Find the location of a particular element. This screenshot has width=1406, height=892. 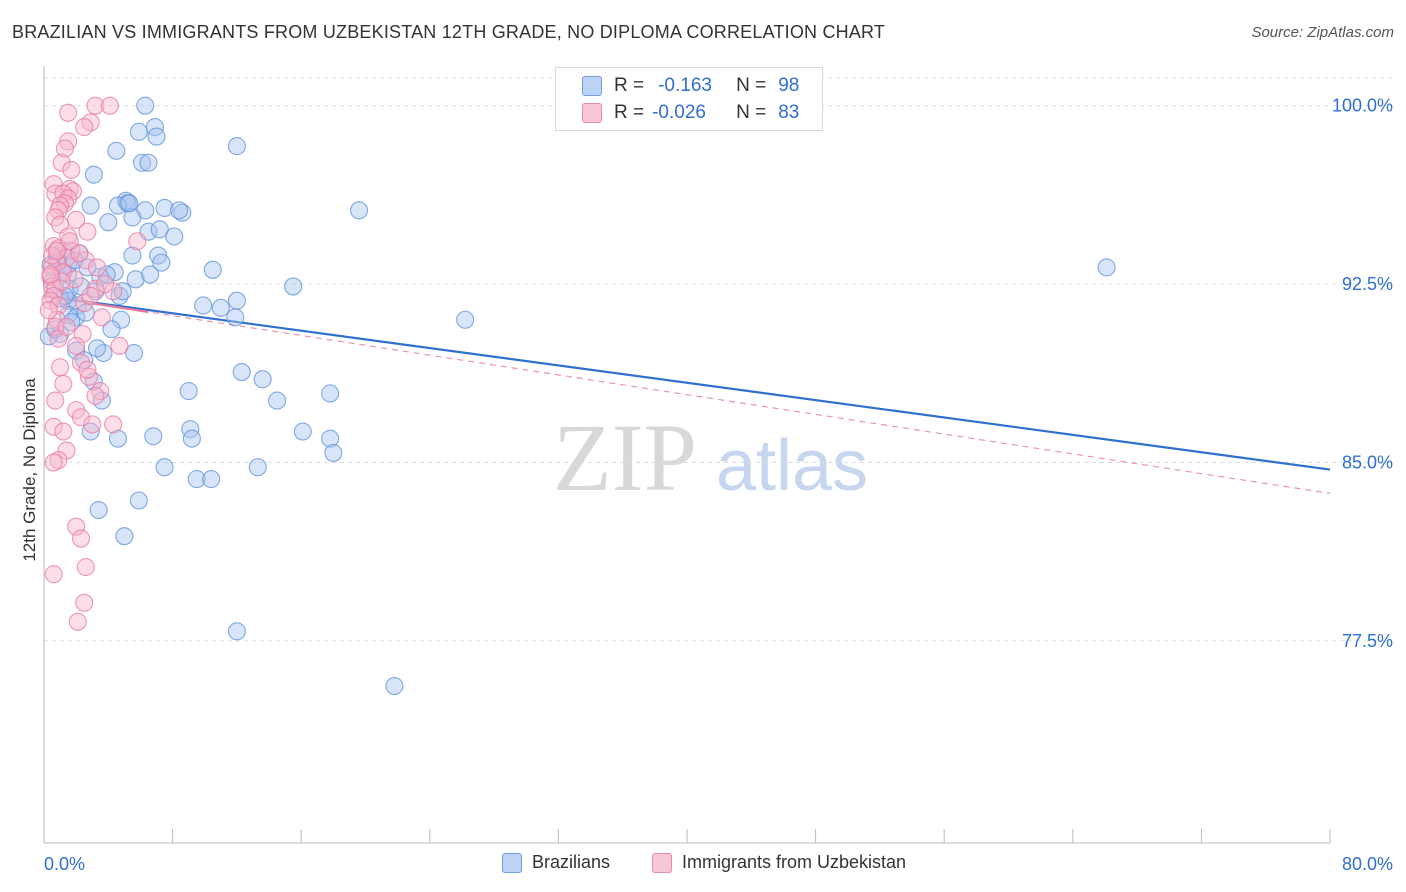

legend-item-brazilians: Brazilians is located at coordinates (556, 862).